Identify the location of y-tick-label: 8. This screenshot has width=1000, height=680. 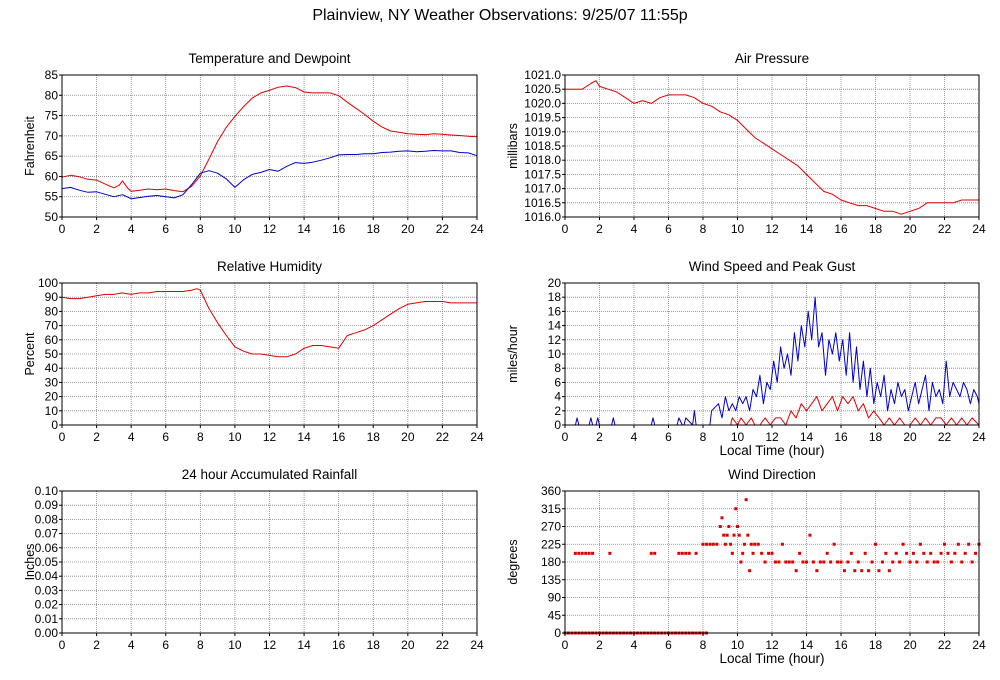
(557, 368).